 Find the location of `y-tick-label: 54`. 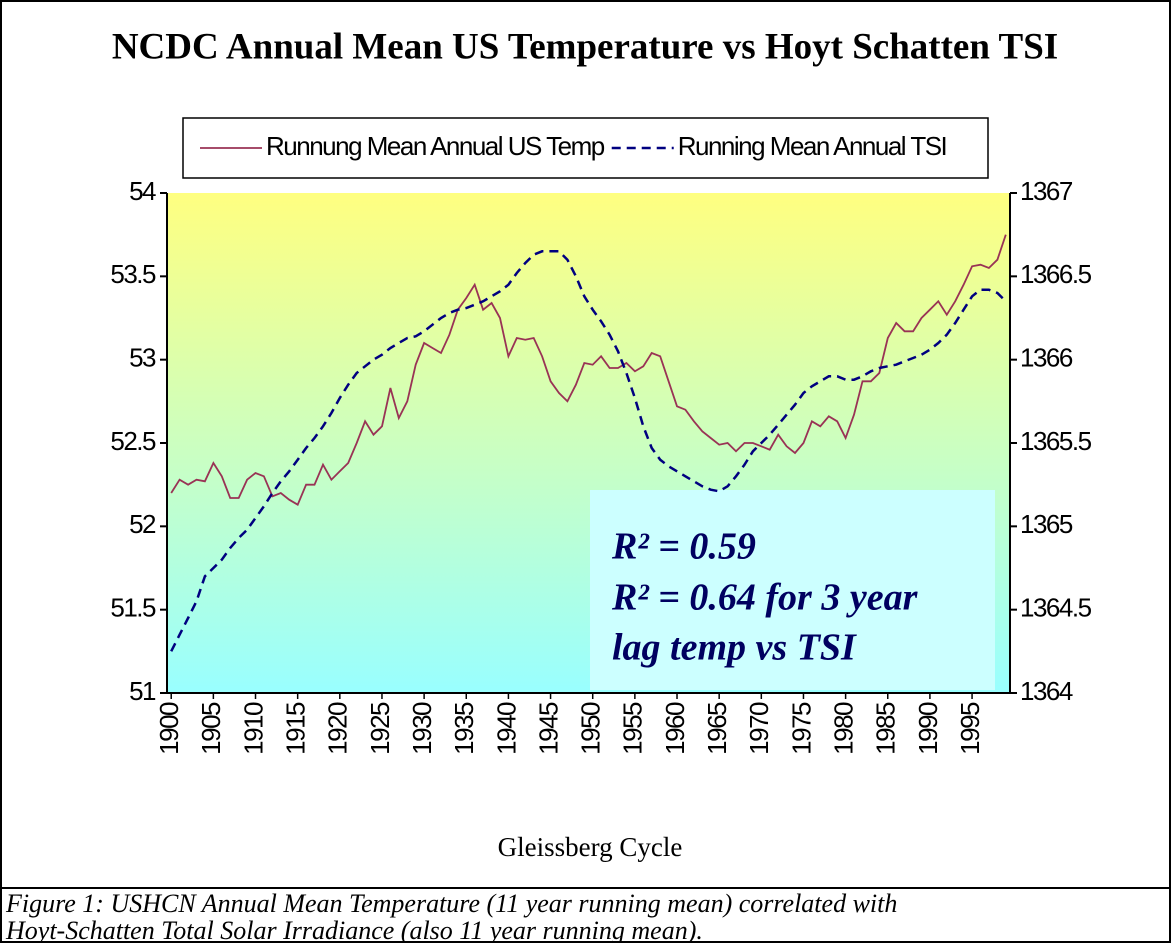

y-tick-label: 54 is located at coordinates (142, 191).